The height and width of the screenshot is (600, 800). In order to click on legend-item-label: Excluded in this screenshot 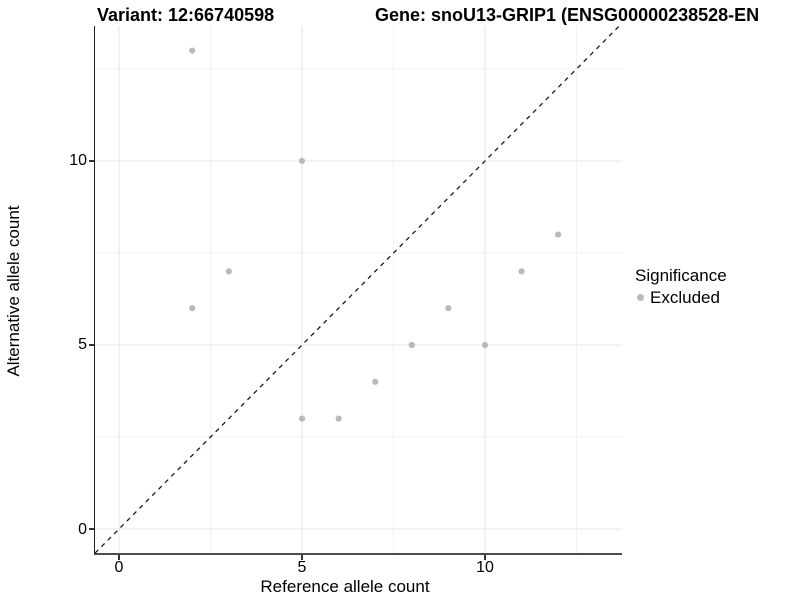, I will do `click(685, 297)`.